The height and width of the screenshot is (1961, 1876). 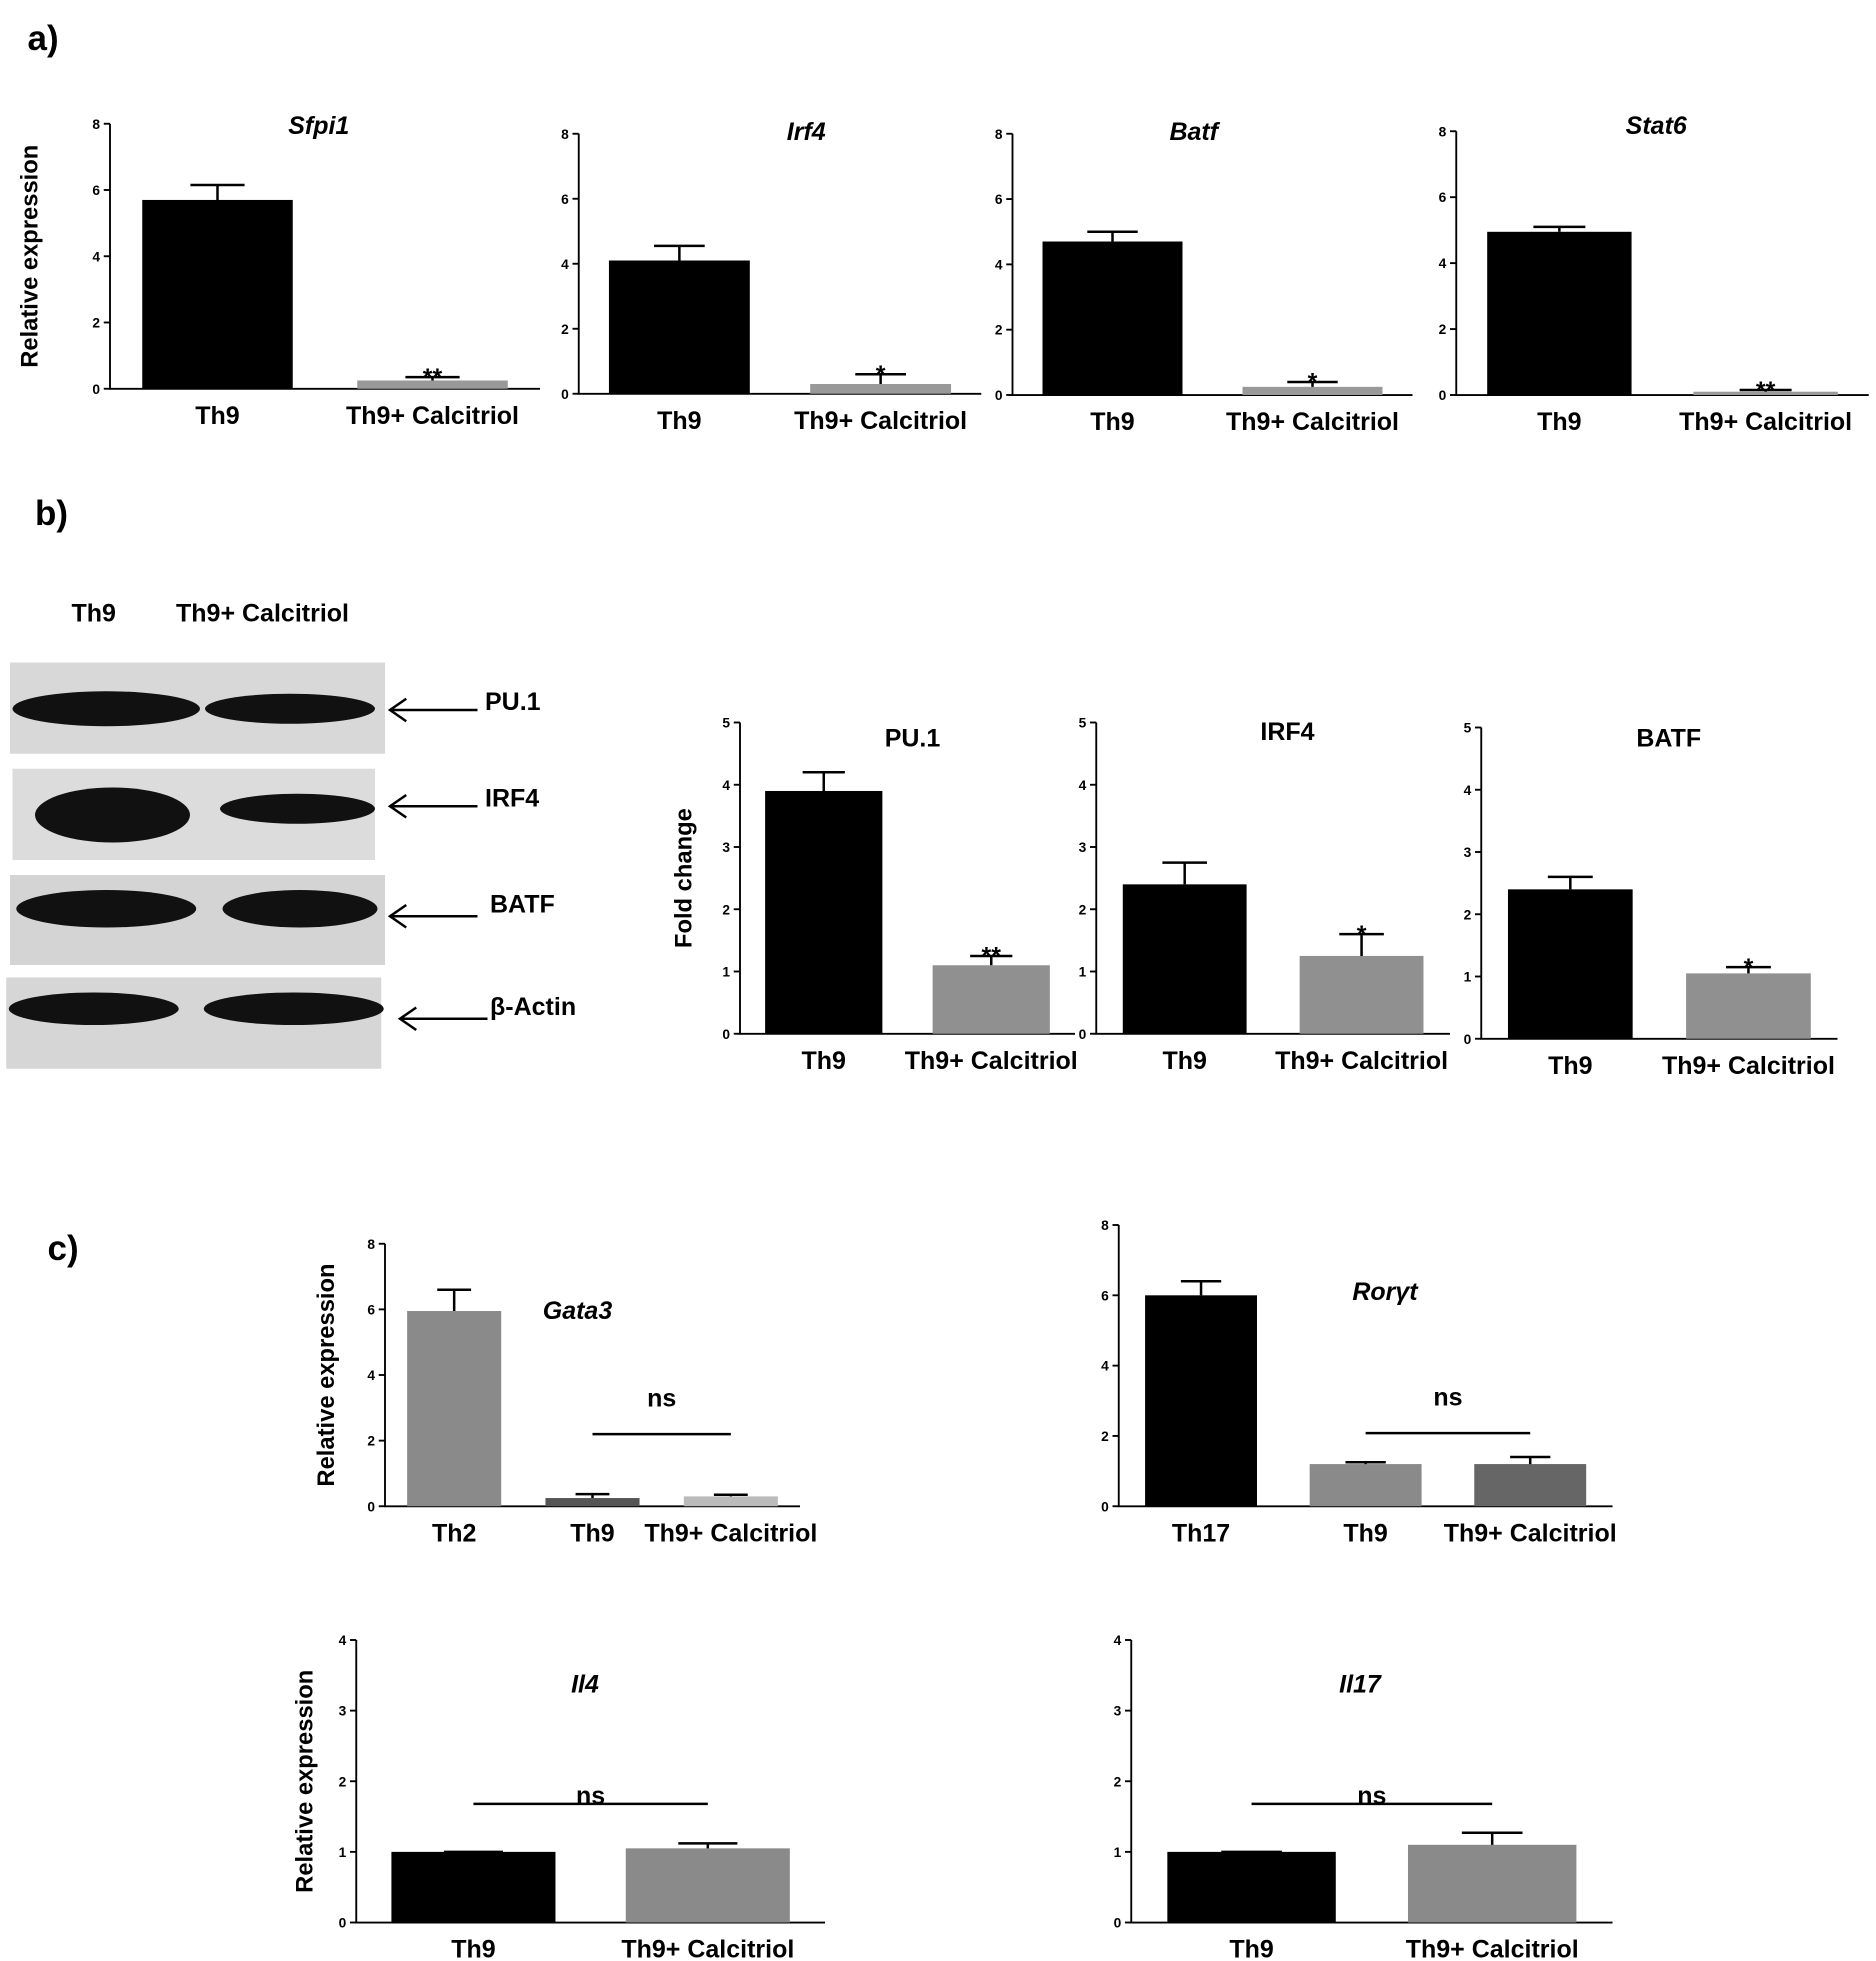 What do you see at coordinates (43, 38) in the screenshot?
I see `panel-label: a)` at bounding box center [43, 38].